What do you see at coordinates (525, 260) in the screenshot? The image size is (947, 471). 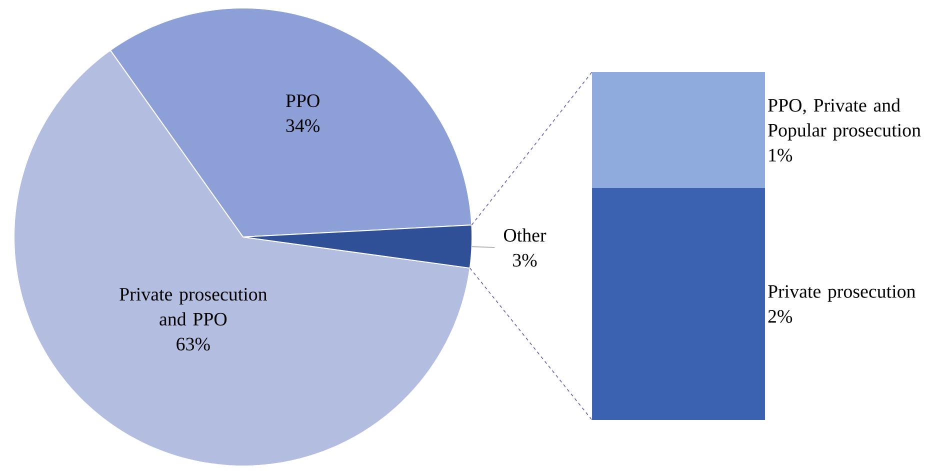 I see `data-label: 3%` at bounding box center [525, 260].